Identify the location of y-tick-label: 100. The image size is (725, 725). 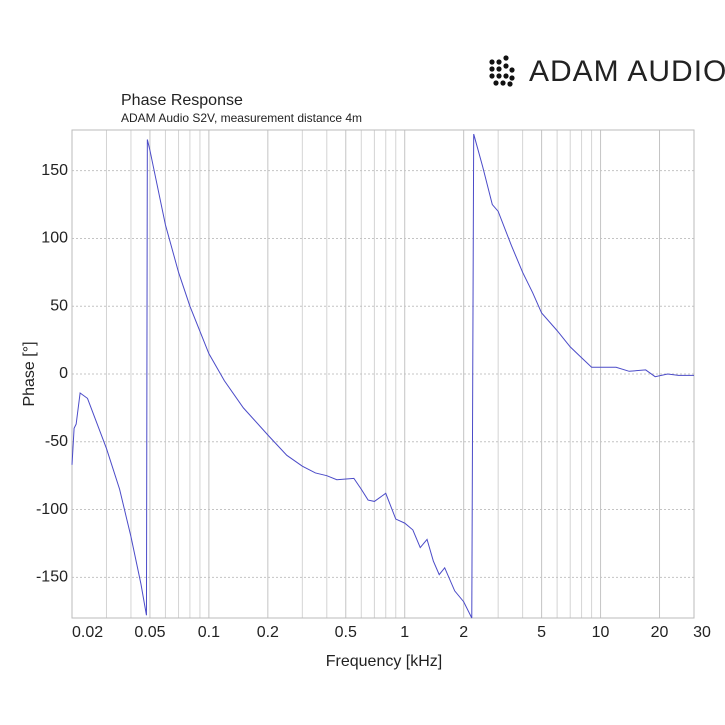
(54, 238).